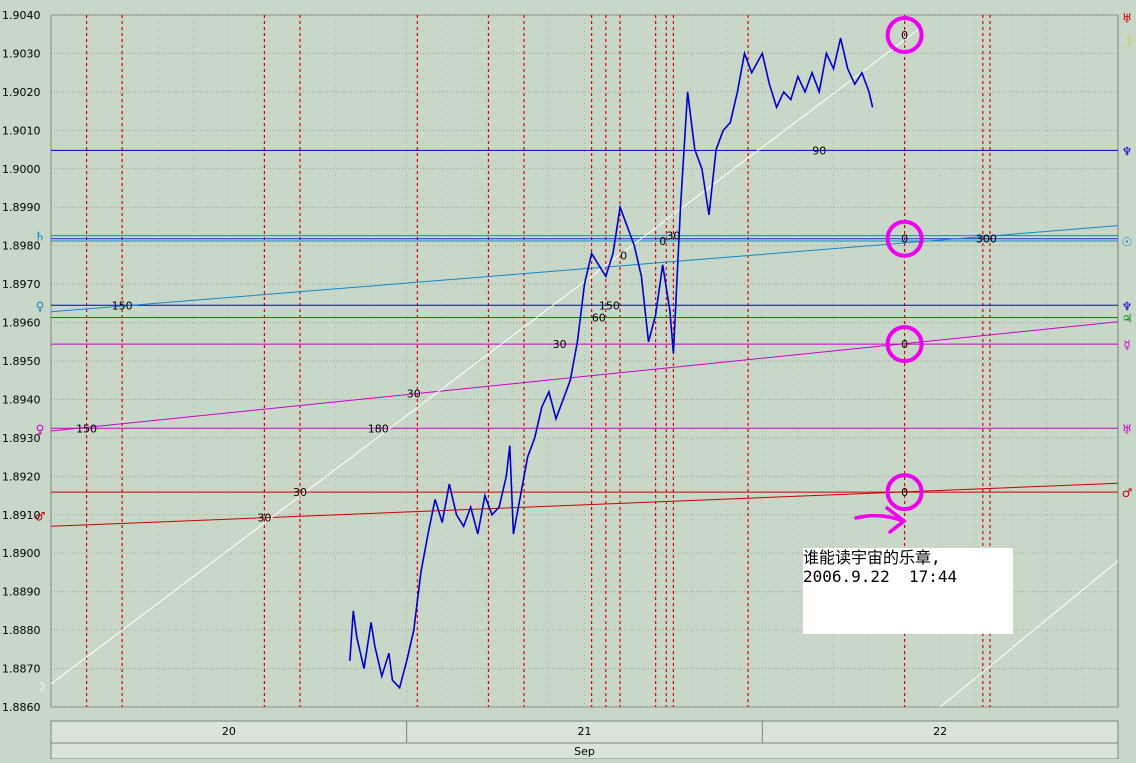  Describe the element at coordinates (584, 751) in the screenshot. I see `month-label: Sep` at that location.